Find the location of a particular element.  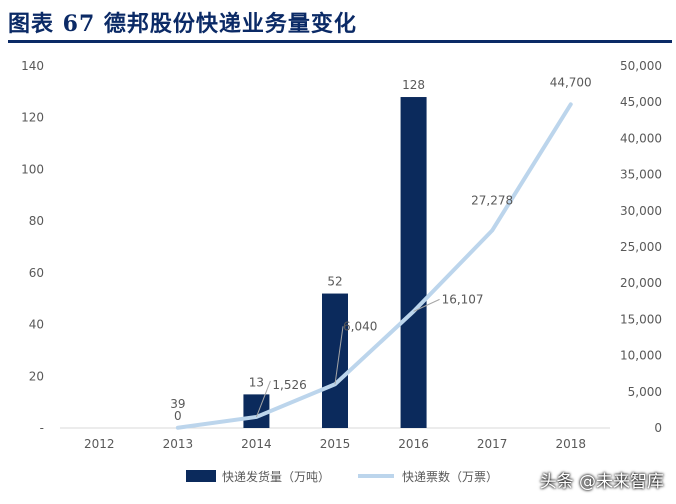

x-axis-tick-label: 2015 is located at coordinates (335, 444).